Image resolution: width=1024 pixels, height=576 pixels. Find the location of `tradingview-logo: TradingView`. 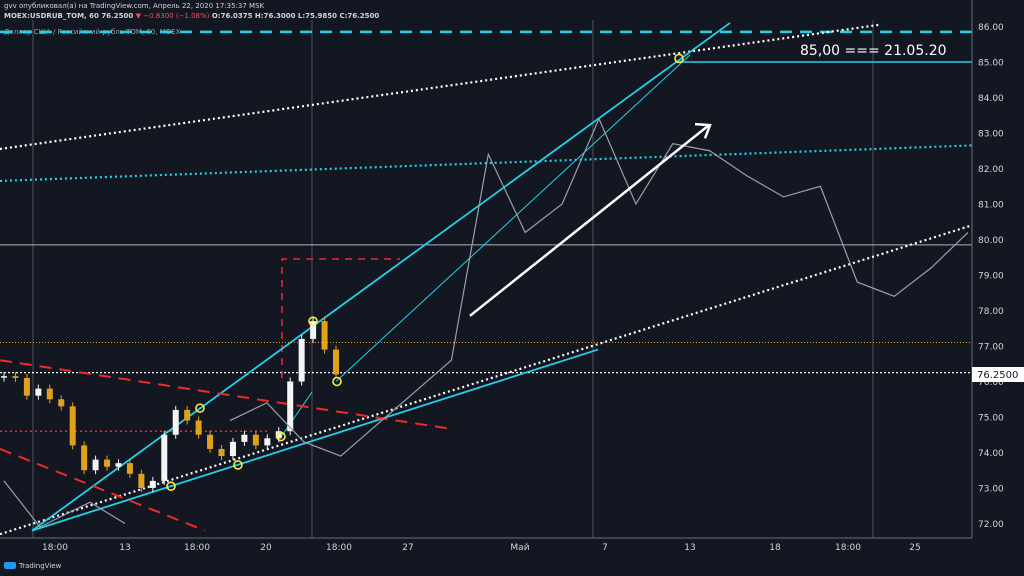

tradingview-logo: TradingView is located at coordinates (32, 566).